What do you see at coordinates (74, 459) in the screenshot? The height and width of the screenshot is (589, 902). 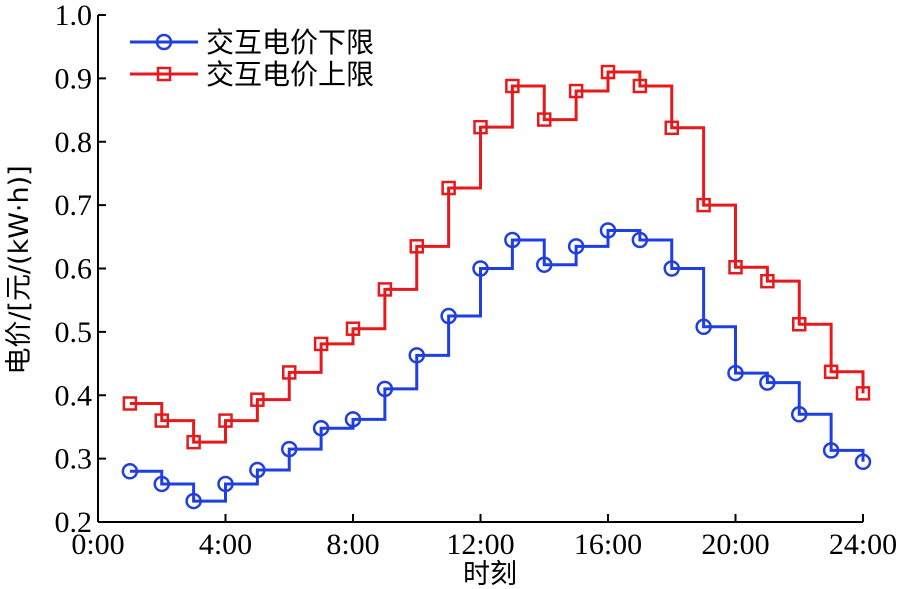 I see `y-tick-label: 0.3` at bounding box center [74, 459].